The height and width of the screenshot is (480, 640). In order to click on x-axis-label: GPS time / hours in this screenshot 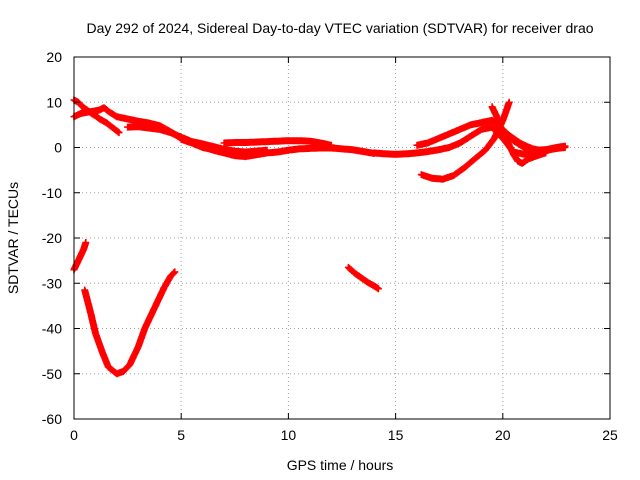, I will do `click(340, 465)`.